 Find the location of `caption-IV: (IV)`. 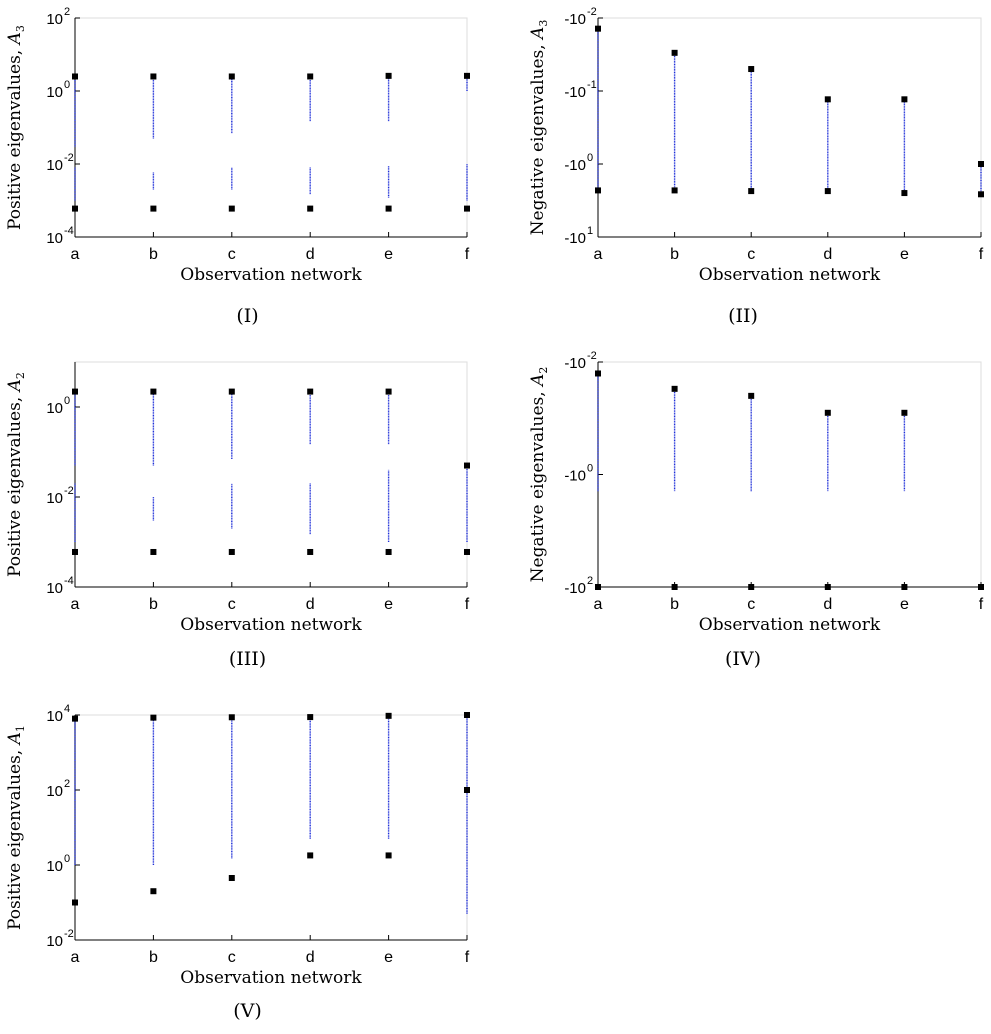

caption-IV: (IV) is located at coordinates (743, 659).